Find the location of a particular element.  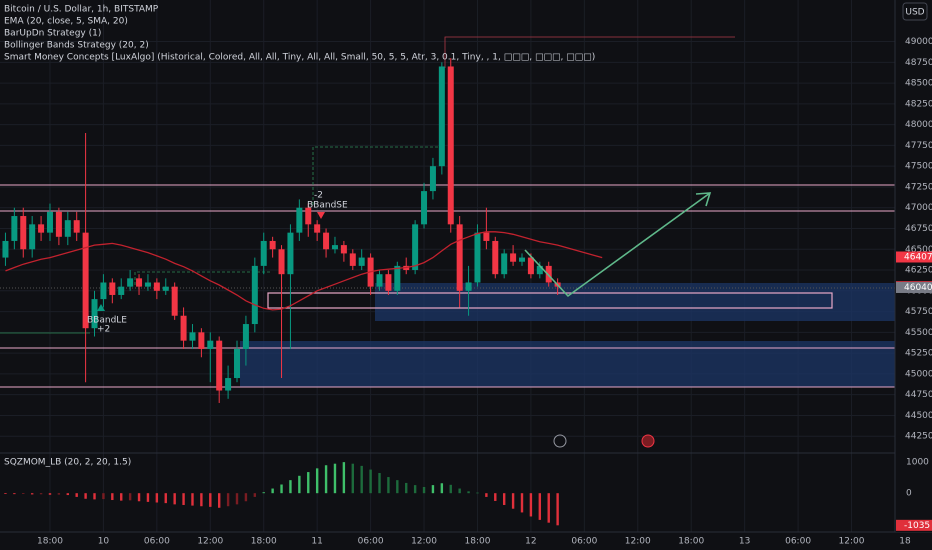

currency-label: USD is located at coordinates (914, 13).